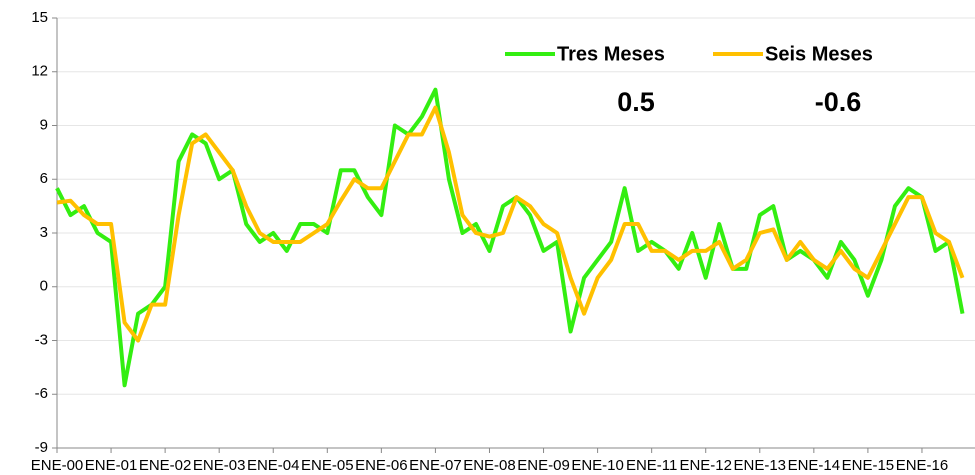 The image size is (975, 475). Describe the element at coordinates (636, 102) in the screenshot. I see `annotation: 0.5` at that location.